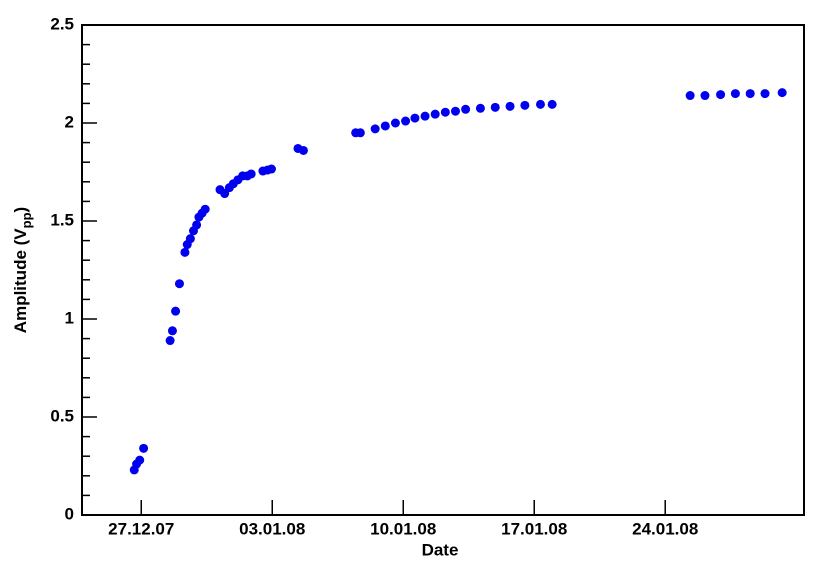 This screenshot has height=573, width=830. I want to click on y-tick-label: 0.5, so click(62, 415).